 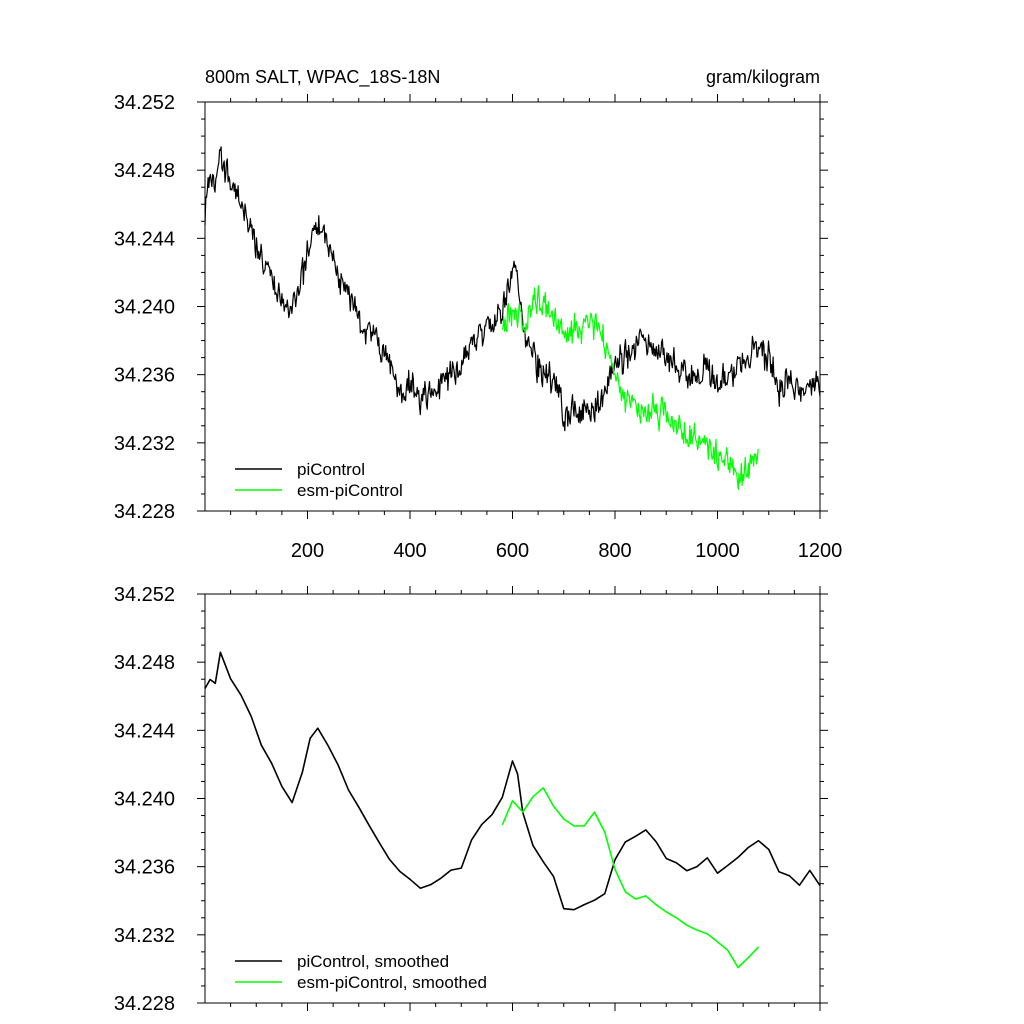 What do you see at coordinates (630, 878) in the screenshot?
I see `series-line-esm-picontrol-smoothed` at bounding box center [630, 878].